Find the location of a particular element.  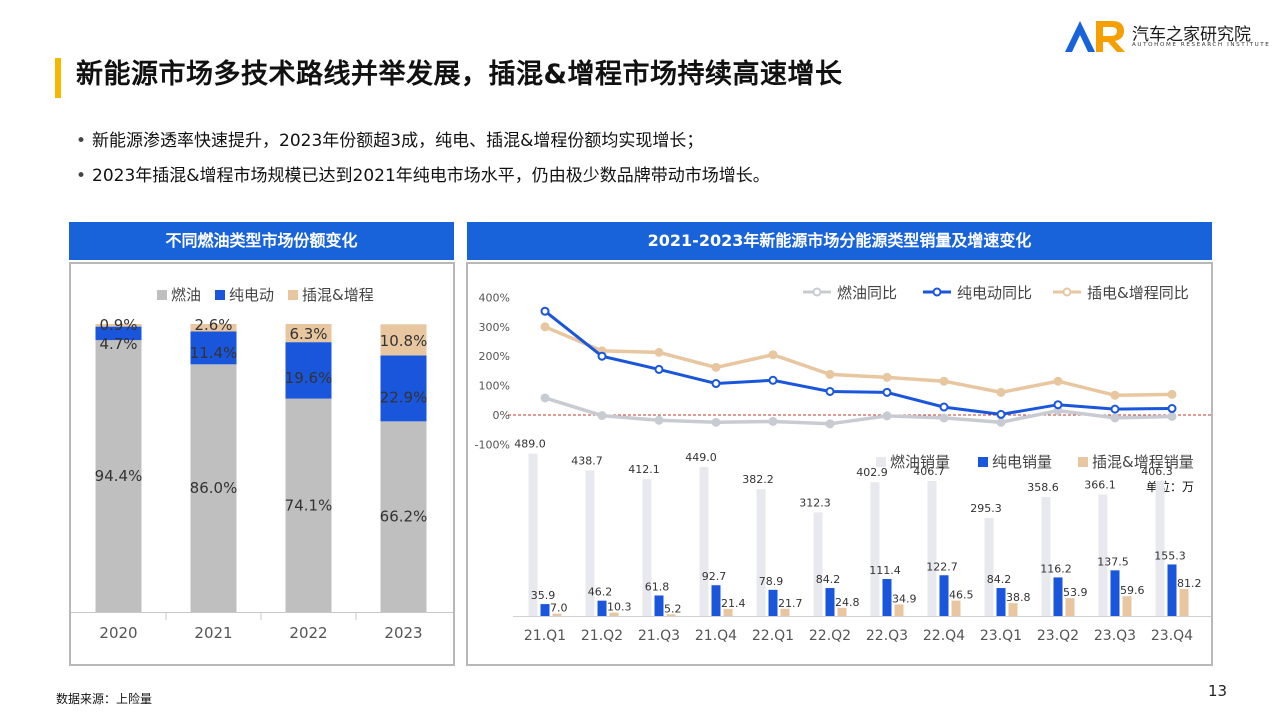

data-label: 2.6% is located at coordinates (213, 325).